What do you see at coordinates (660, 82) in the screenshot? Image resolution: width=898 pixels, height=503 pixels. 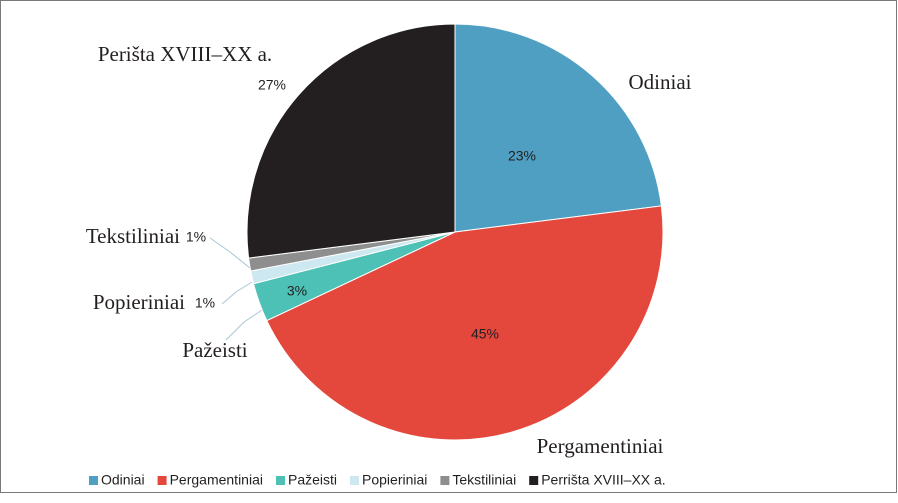 I see `category-label: Odiniai` at bounding box center [660, 82].